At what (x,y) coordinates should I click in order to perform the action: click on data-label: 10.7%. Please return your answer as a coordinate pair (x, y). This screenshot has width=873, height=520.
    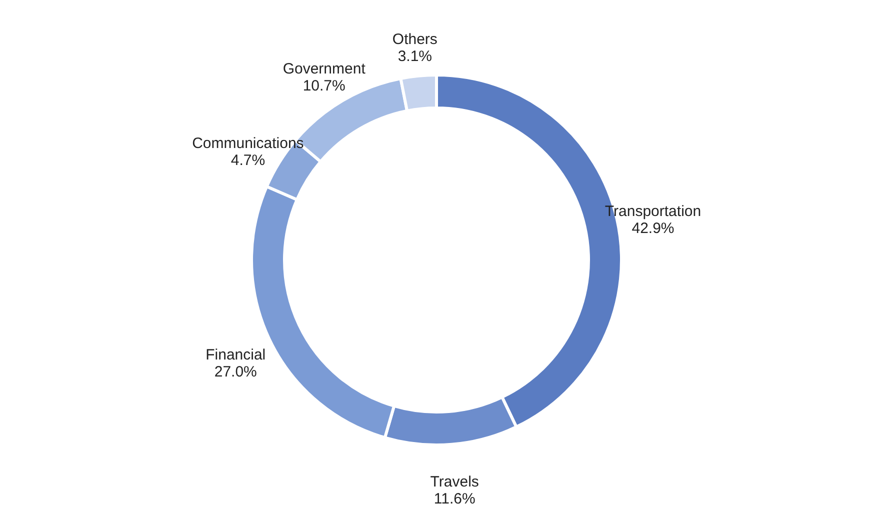
    Looking at the image, I should click on (324, 86).